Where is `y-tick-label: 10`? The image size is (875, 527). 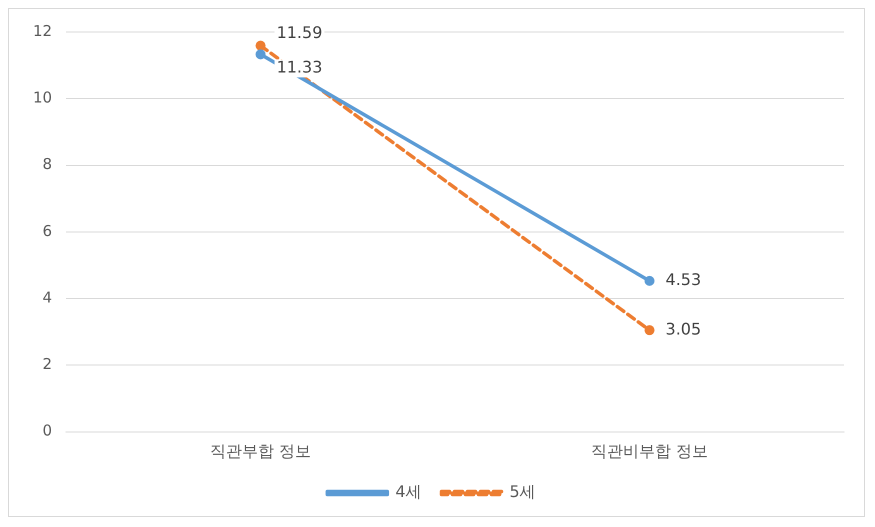 y-tick-label: 10 is located at coordinates (42, 97).